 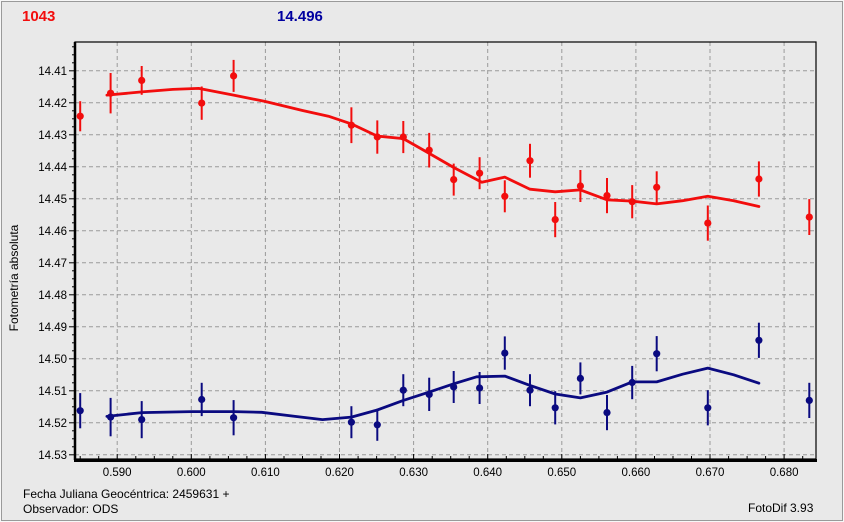 What do you see at coordinates (191, 473) in the screenshot?
I see `svg-text: 0.600` at bounding box center [191, 473].